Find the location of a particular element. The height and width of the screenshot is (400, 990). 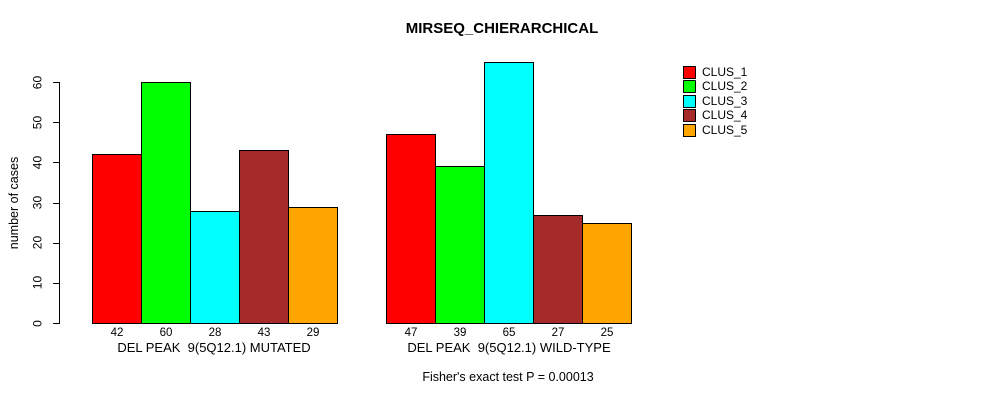

legend-label-clus_5: CLUS_5 is located at coordinates (725, 129).